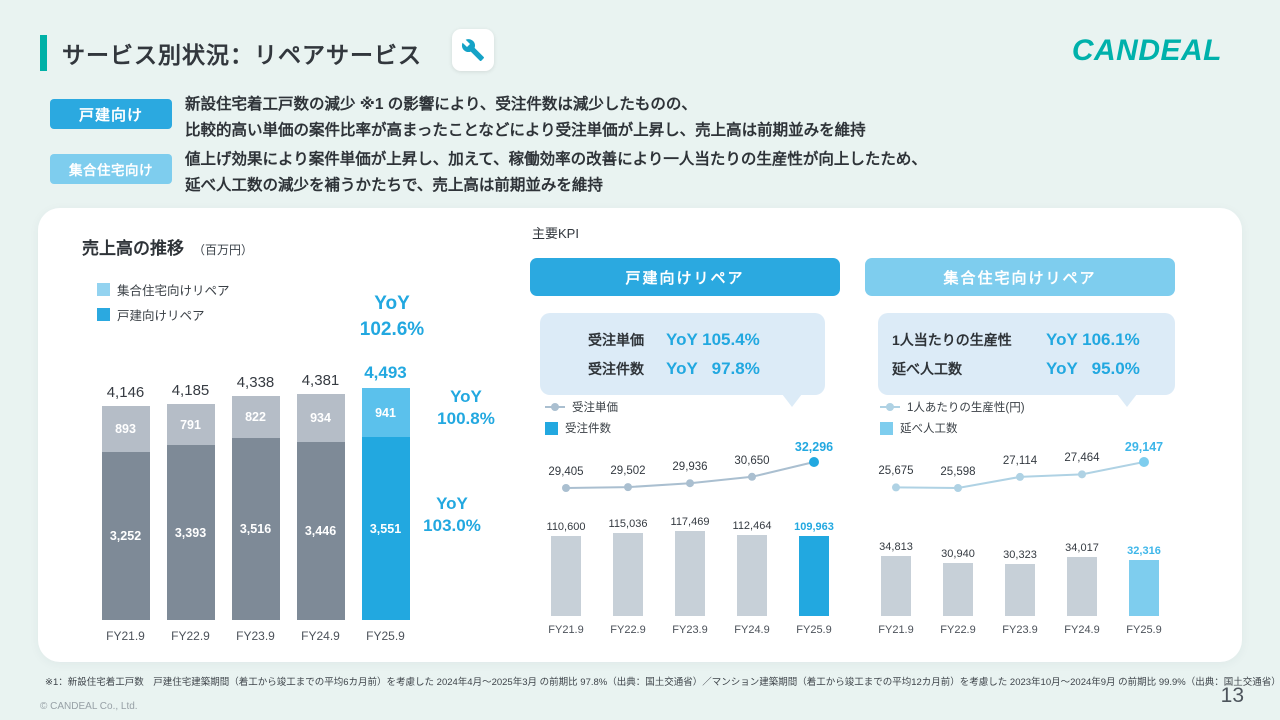 This screenshot has height=720, width=1280. Describe the element at coordinates (896, 471) in the screenshot. I see `line-point-label: 25,675` at that location.